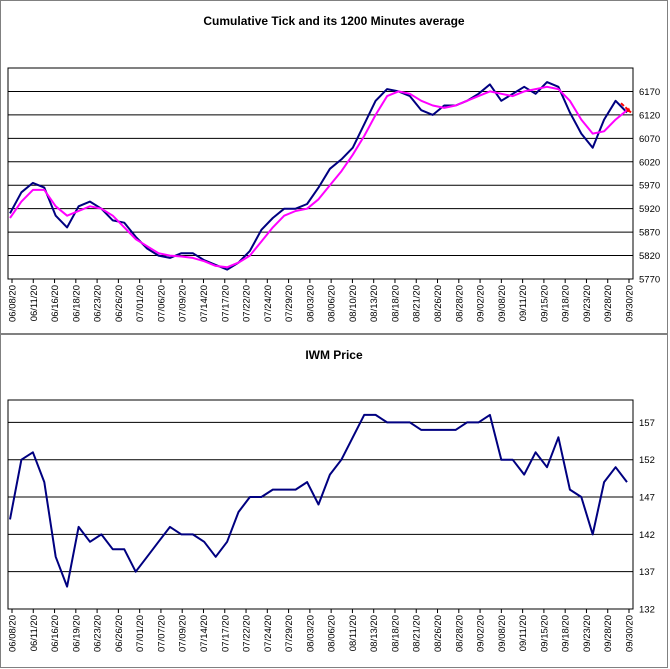 The height and width of the screenshot is (669, 670). What do you see at coordinates (523, 633) in the screenshot?
I see `iwm-x-tick-label: 09/11/20` at bounding box center [523, 633].